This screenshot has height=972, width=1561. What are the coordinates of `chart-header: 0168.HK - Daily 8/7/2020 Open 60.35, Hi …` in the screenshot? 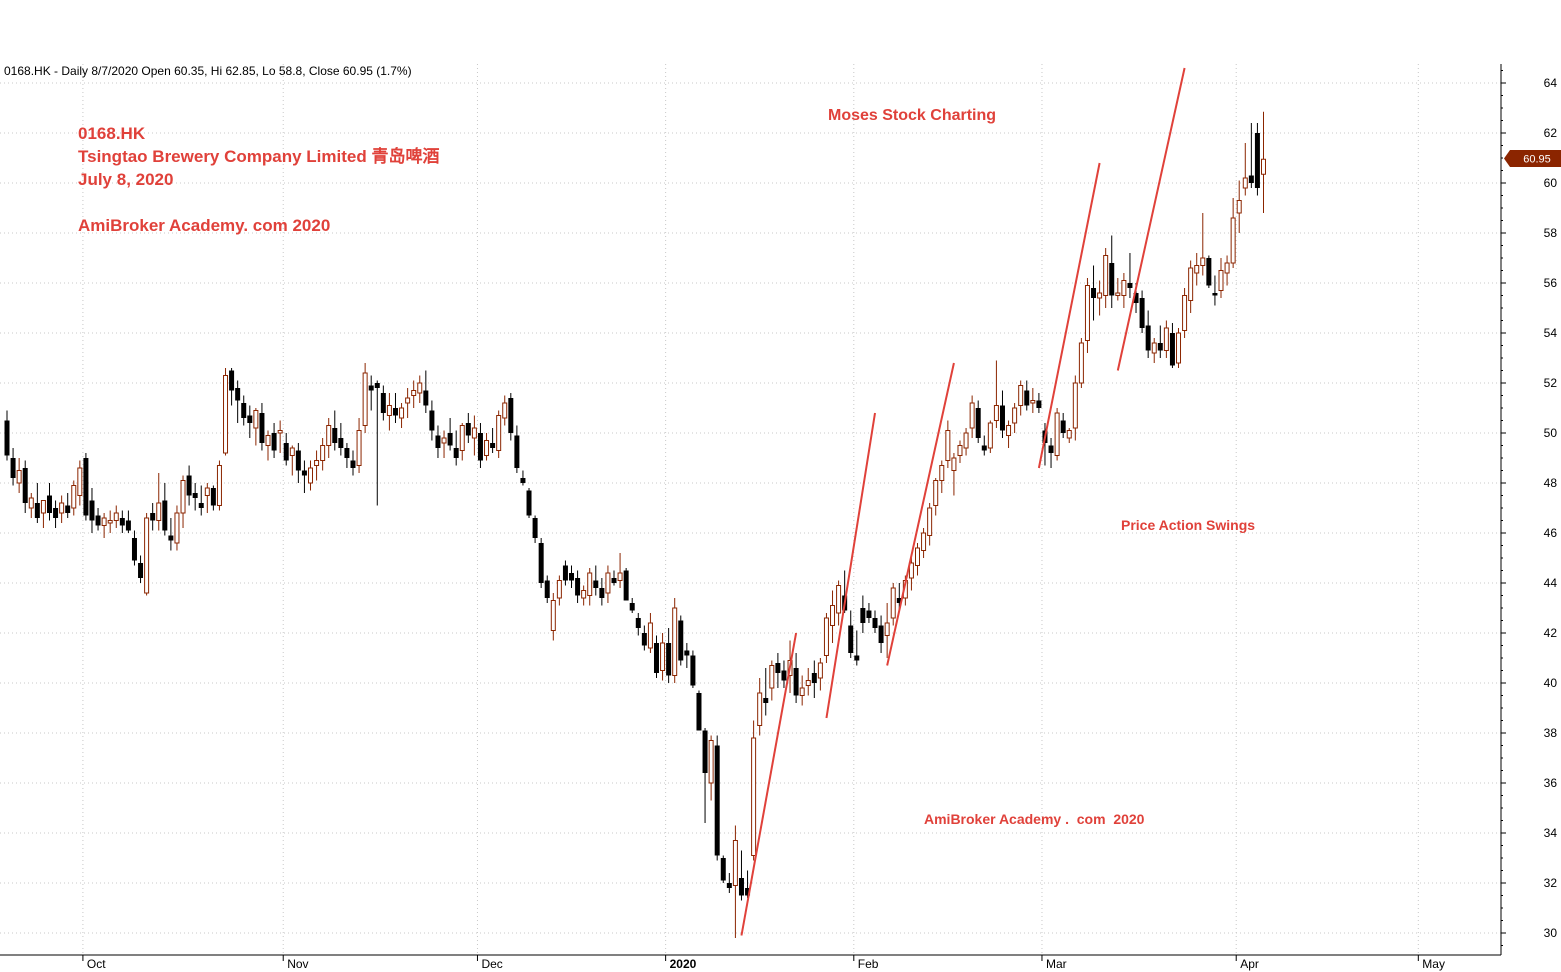 It's located at (208, 71).